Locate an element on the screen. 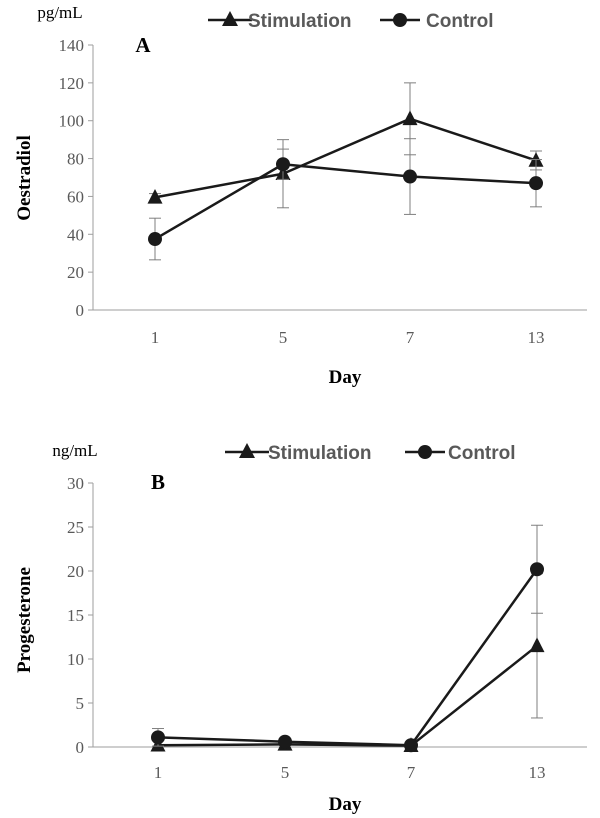 The height and width of the screenshot is (818, 600). y-tick-label: 120 is located at coordinates (72, 83).